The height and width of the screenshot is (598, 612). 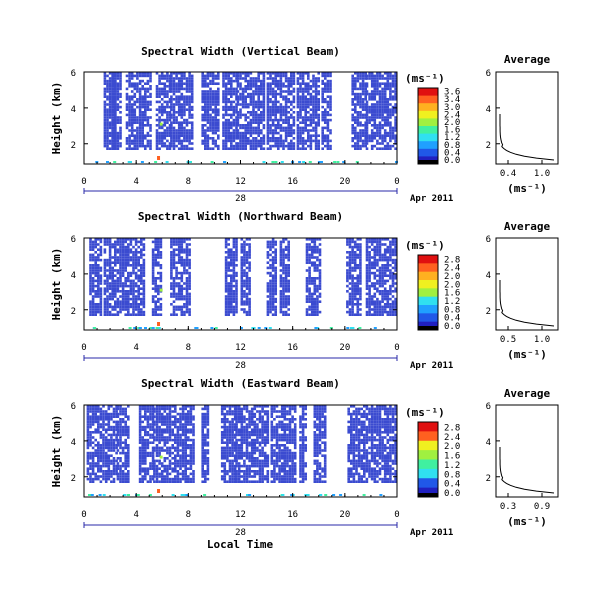 What do you see at coordinates (527, 303) in the screenshot?
I see `profile-curve` at bounding box center [527, 303].